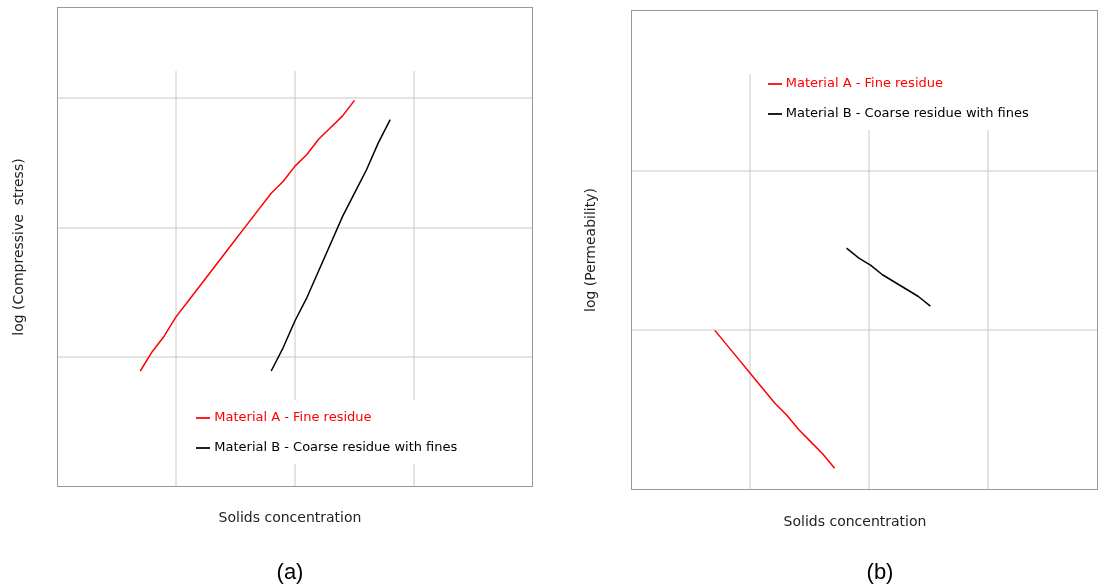  What do you see at coordinates (290, 572) in the screenshot?
I see `text: (a)` at bounding box center [290, 572].